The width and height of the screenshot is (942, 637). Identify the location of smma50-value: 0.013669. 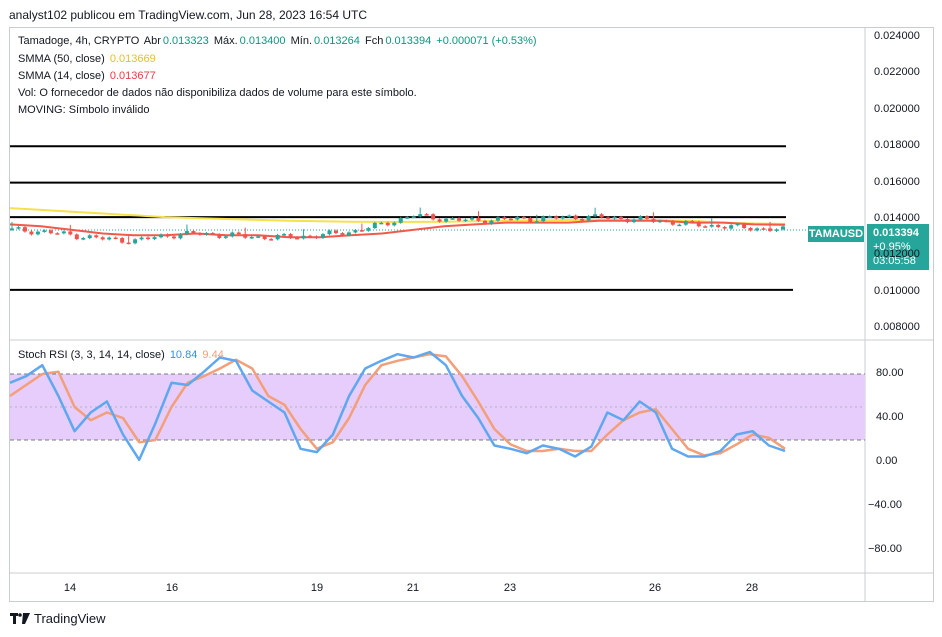
(132, 59).